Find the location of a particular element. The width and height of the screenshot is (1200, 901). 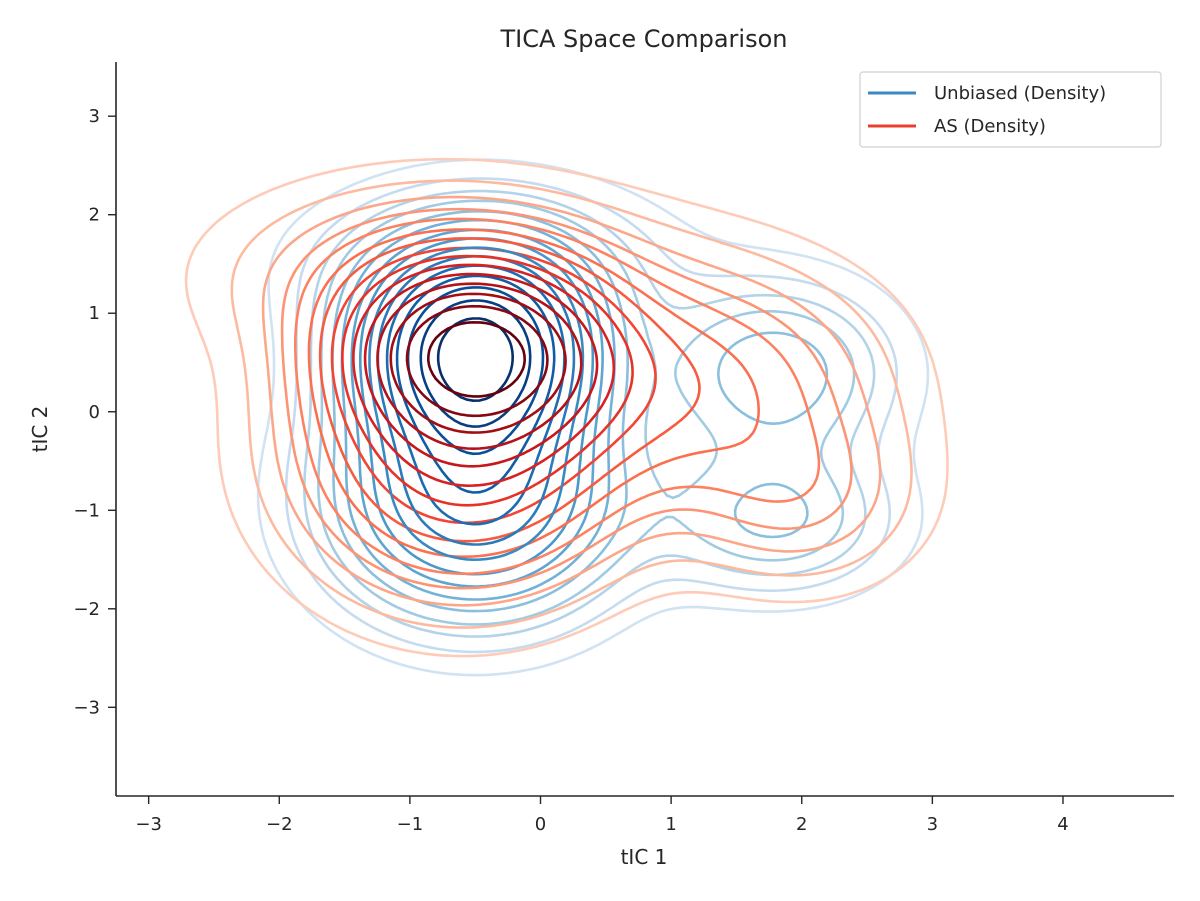

y-tick-label: −3 is located at coordinates (86, 707).